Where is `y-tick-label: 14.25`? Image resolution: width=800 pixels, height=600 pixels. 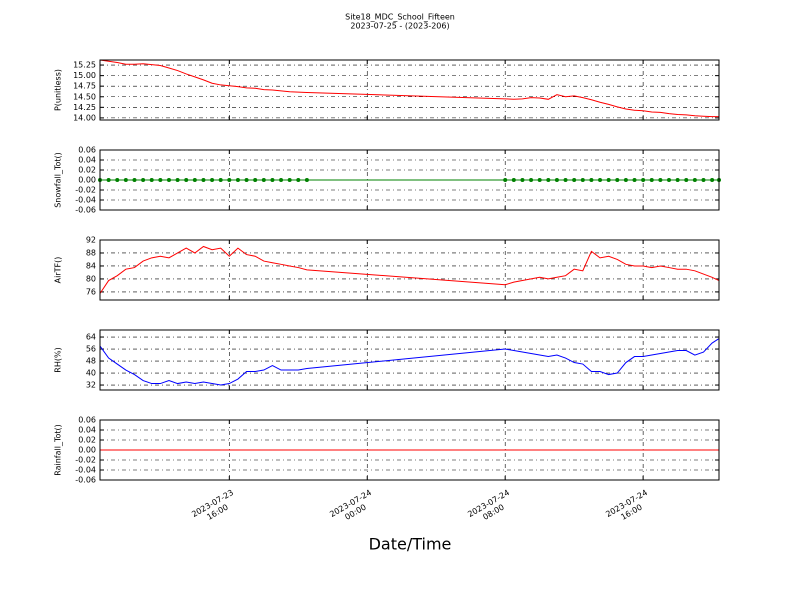
y-tick-label: 14.25 is located at coordinates (84, 107).